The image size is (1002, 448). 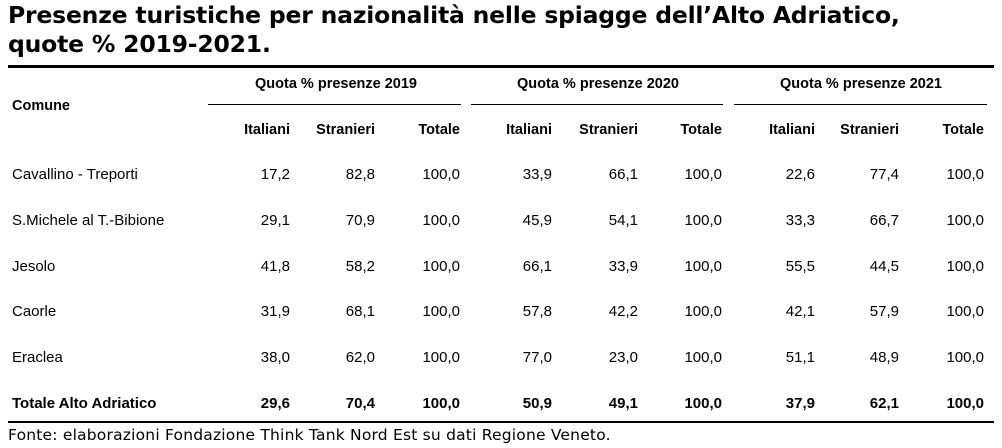 What do you see at coordinates (360, 403) in the screenshot?
I see `total-cell: 70,4` at bounding box center [360, 403].